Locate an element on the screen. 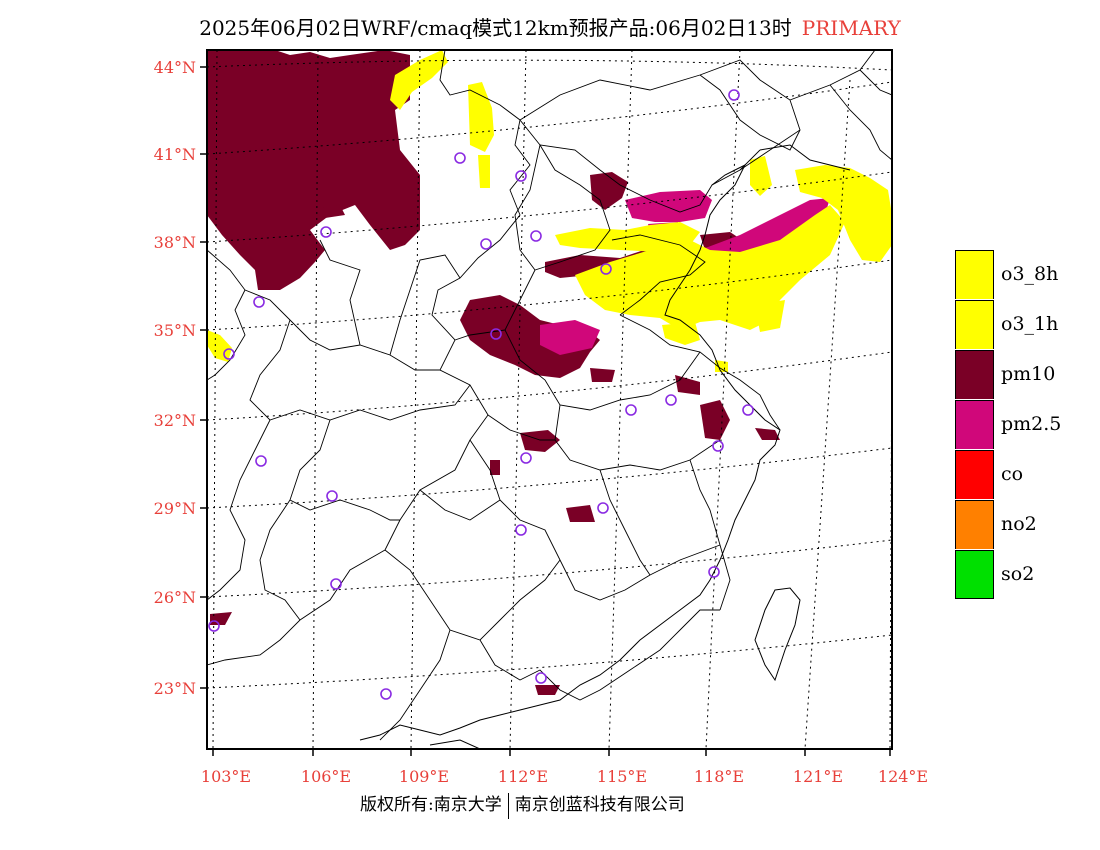  lon-label: 118°E is located at coordinates (719, 776).